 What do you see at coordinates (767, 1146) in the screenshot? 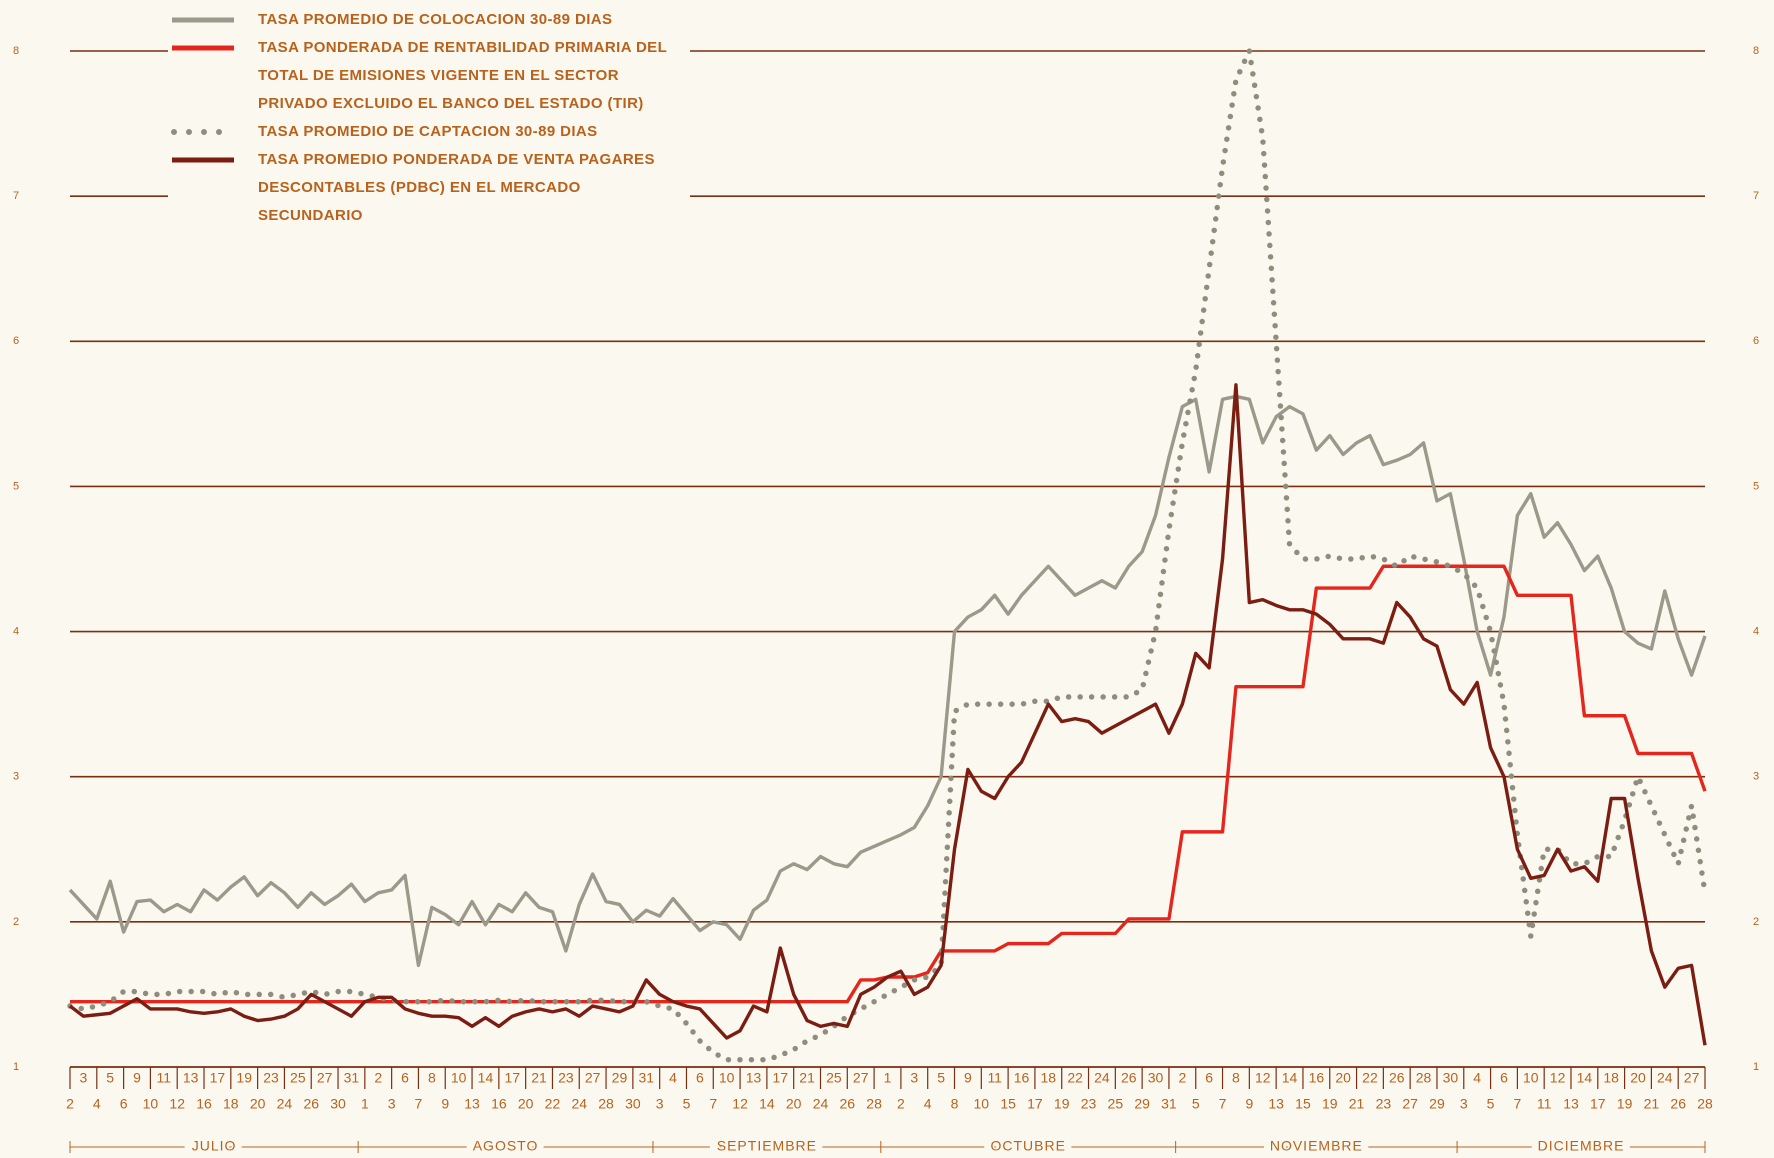
I see `month-label: SEPTIEMBRE` at bounding box center [767, 1146].